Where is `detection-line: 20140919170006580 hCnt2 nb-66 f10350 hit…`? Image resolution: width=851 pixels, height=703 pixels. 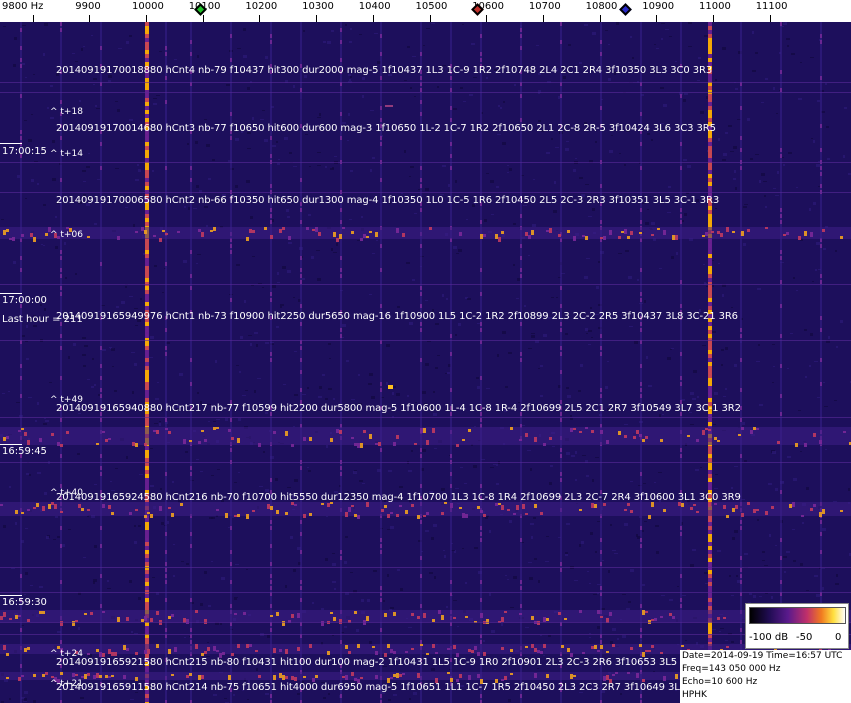 detection-line: 20140919170006580 hCnt2 nb-66 f10350 hit… is located at coordinates (388, 200).